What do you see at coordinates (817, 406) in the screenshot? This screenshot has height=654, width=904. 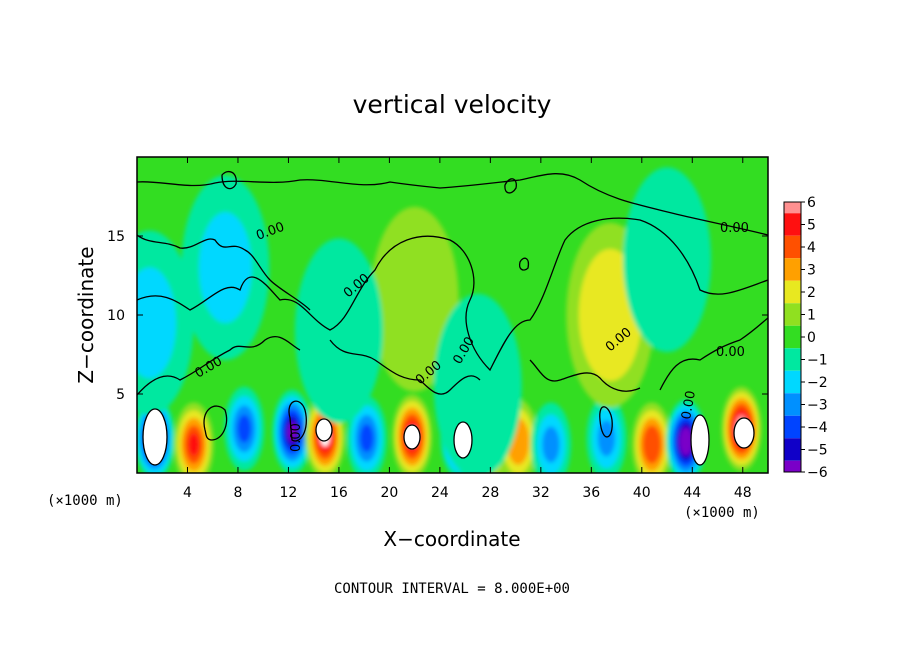 I see `colorbar-tick-label: −3` at bounding box center [817, 406].